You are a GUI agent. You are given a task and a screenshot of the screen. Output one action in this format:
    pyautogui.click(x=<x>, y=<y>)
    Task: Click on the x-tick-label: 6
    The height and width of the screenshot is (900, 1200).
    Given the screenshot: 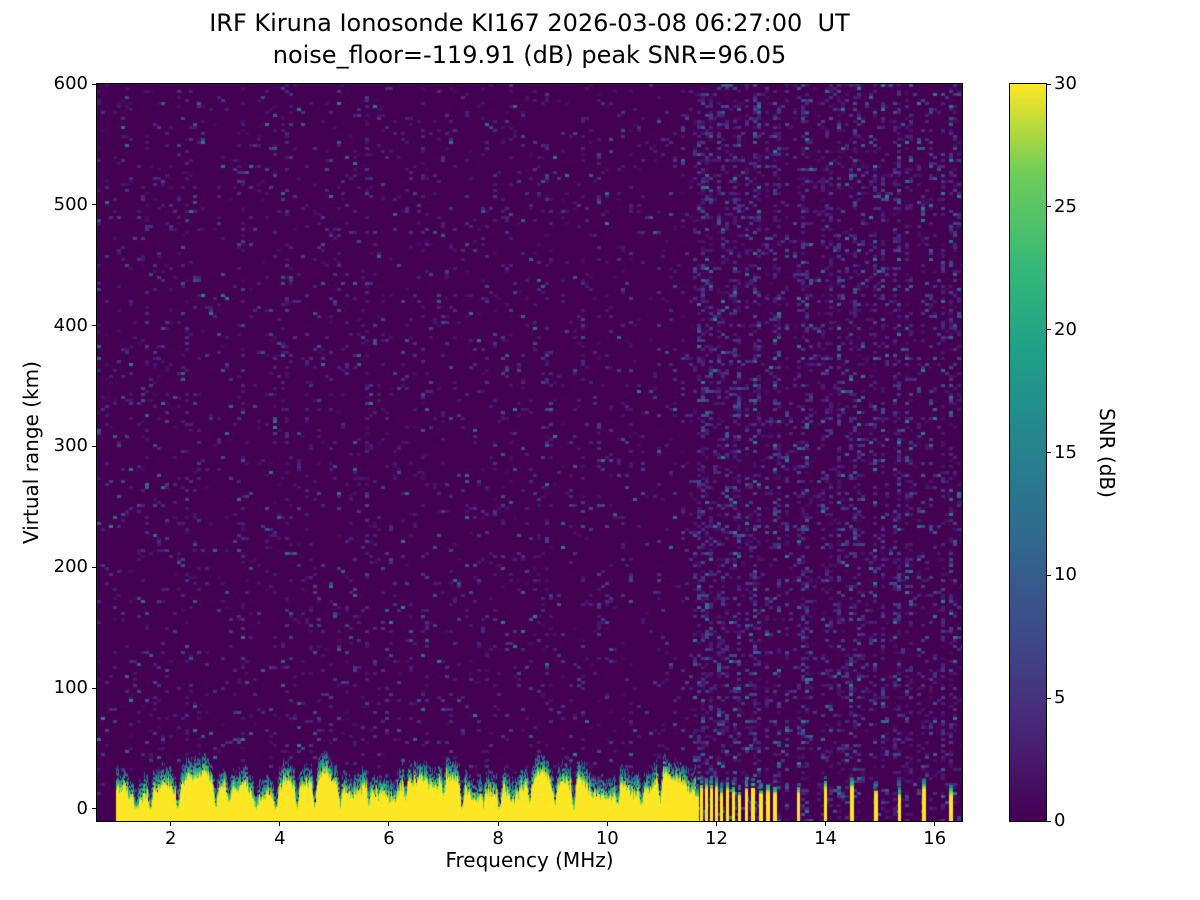 What is the action you would take?
    pyautogui.click(x=389, y=838)
    